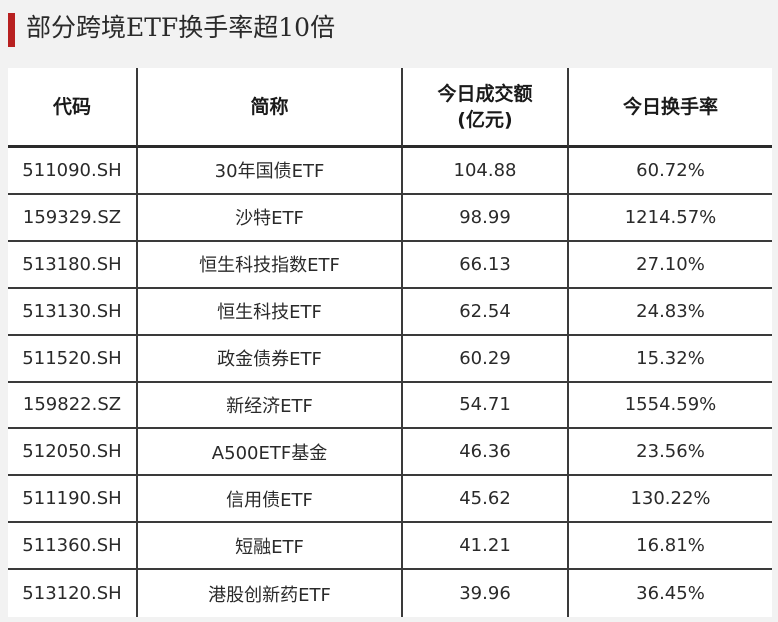 The width and height of the screenshot is (778, 622). Describe the element at coordinates (73, 218) in the screenshot. I see `cell-code: 159329.SZ` at that location.